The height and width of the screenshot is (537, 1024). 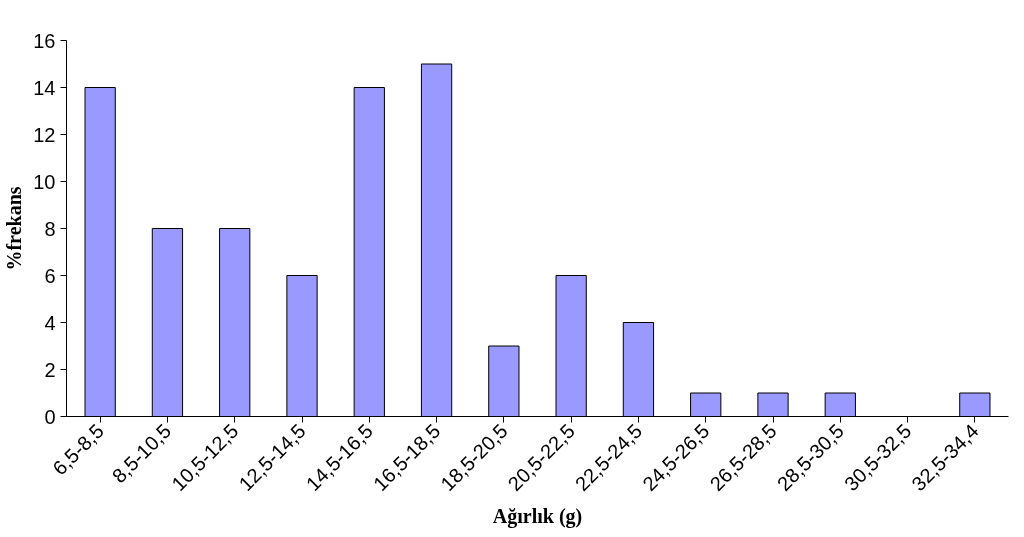 I want to click on y-tick-label: 2, so click(x=50, y=369).